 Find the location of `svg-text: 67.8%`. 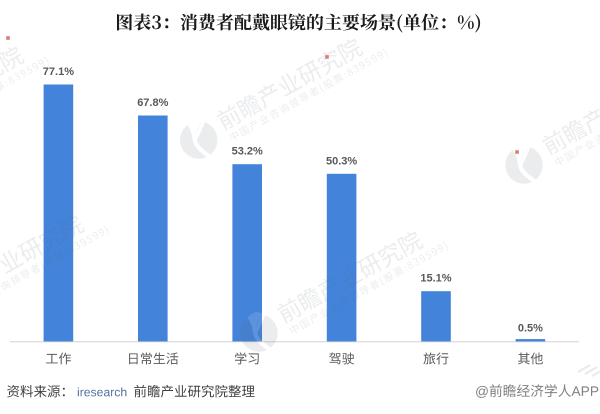

svg-text: 67.8% is located at coordinates (152, 103).